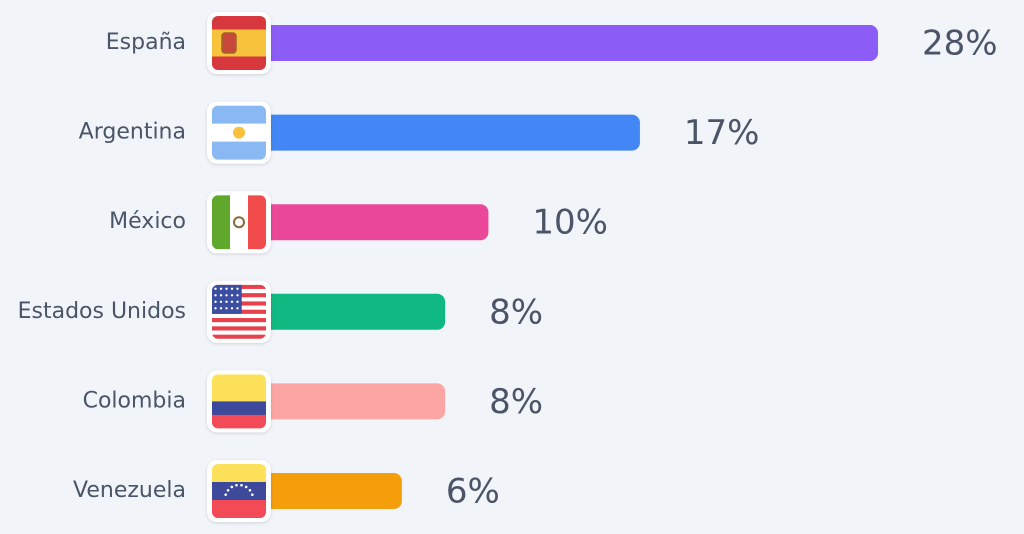 The width and height of the screenshot is (1024, 534). I want to click on value-label: 17%, so click(722, 133).